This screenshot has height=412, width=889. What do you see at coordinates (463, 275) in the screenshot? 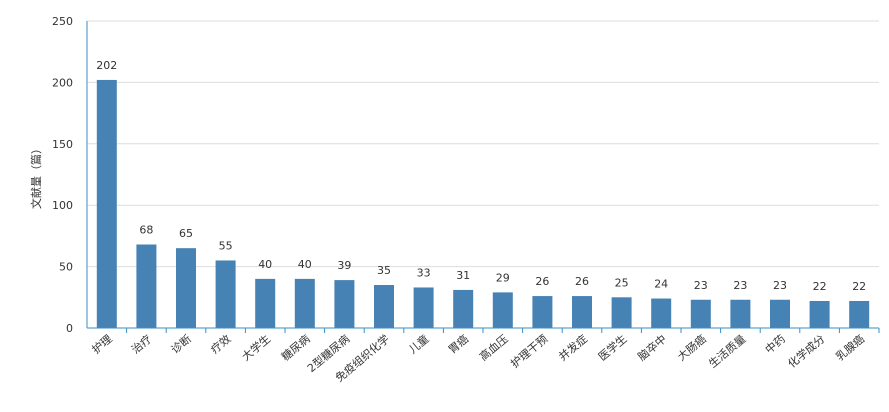
I see `data-label: 31` at bounding box center [463, 275].